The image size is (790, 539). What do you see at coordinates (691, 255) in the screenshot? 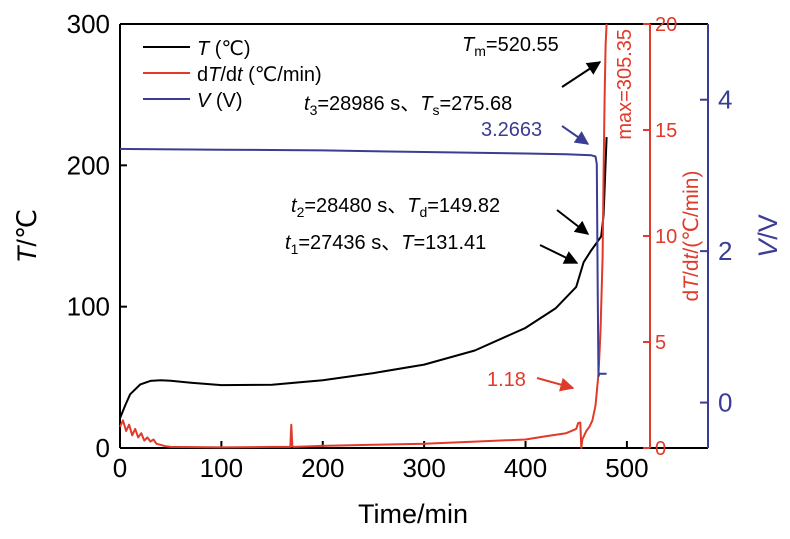
I see `y-red-title-t: t` at bounding box center [691, 255].